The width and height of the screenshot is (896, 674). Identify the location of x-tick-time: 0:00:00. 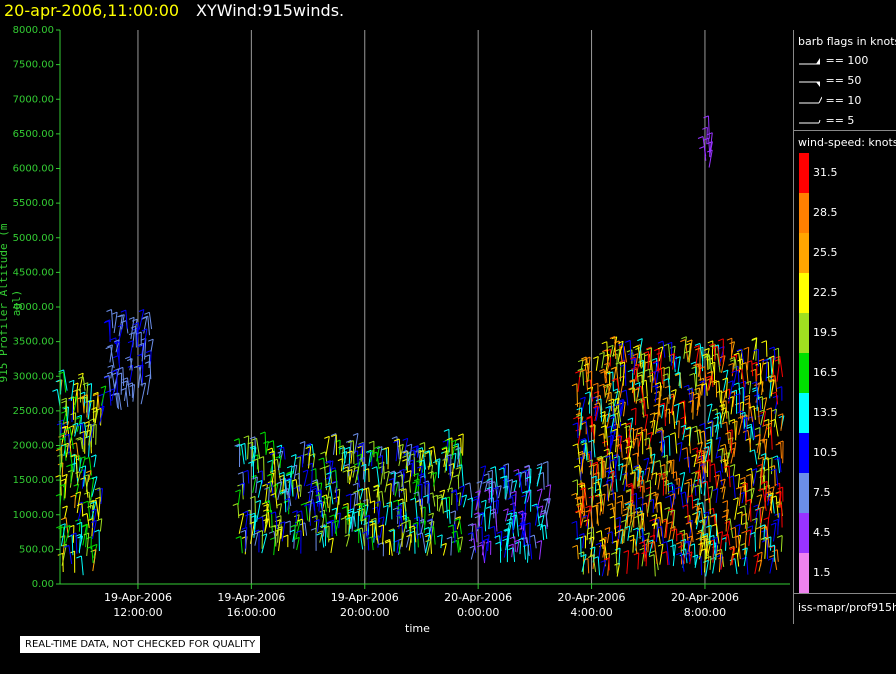
(478, 612).